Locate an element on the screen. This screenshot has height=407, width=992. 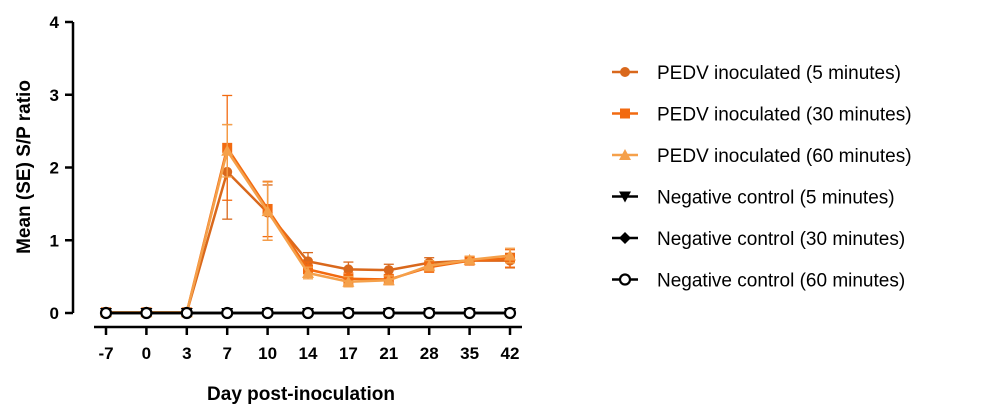
legend-item: Negative control (30 minutes) is located at coordinates (758, 239).